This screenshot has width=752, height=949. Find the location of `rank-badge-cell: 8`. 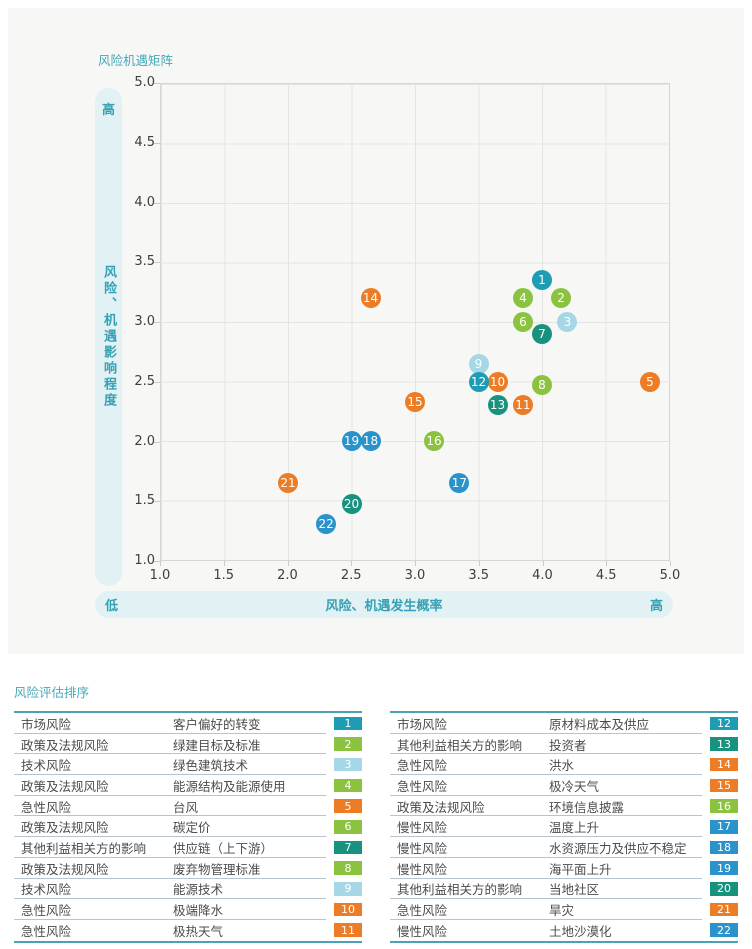

rank-badge-cell: 8 is located at coordinates (347, 868).